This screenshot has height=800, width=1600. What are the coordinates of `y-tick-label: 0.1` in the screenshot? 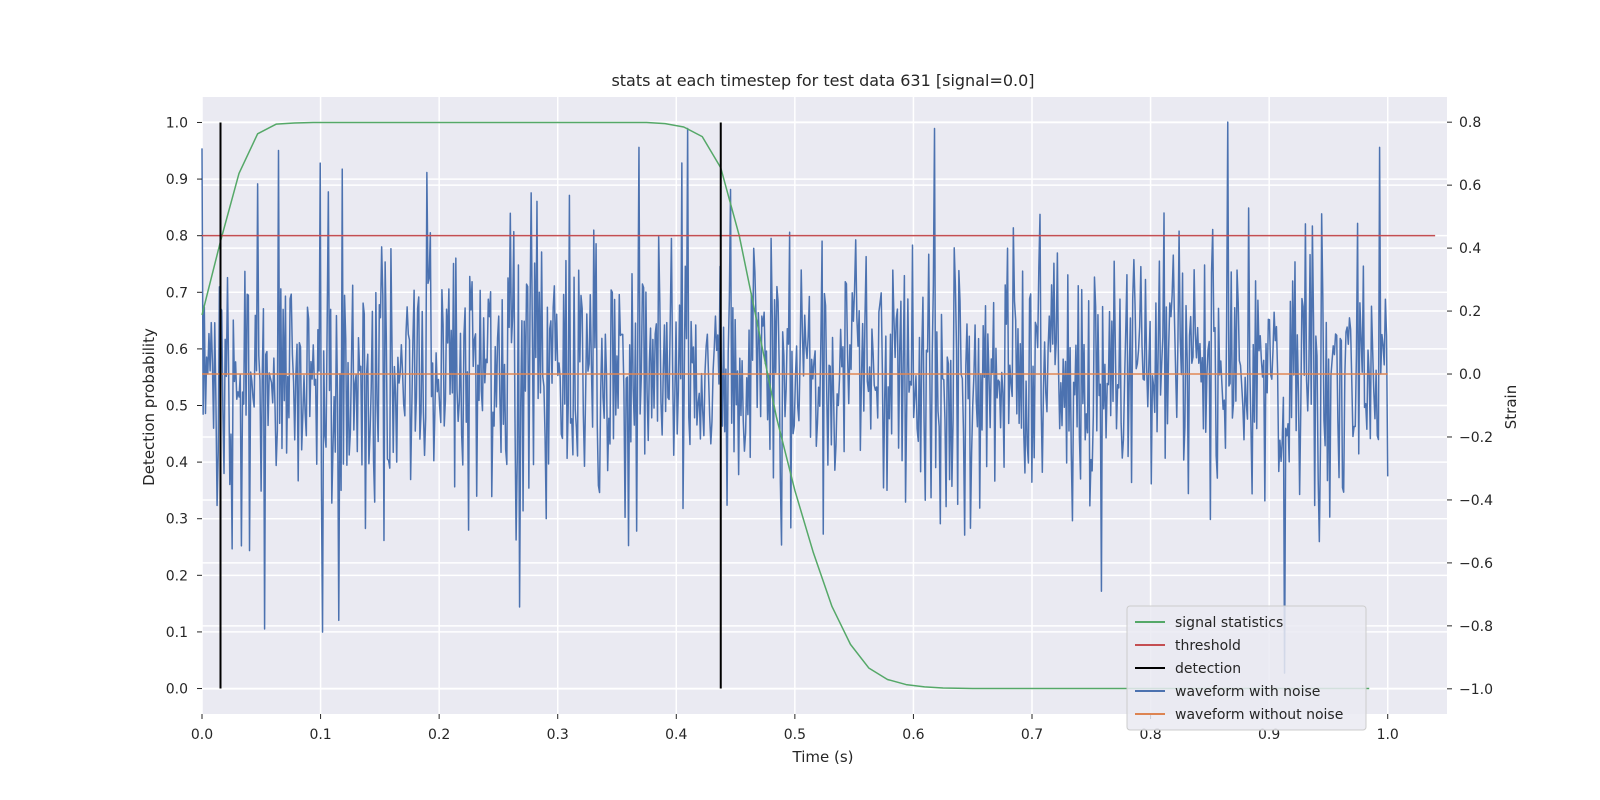 It's located at (177, 633).